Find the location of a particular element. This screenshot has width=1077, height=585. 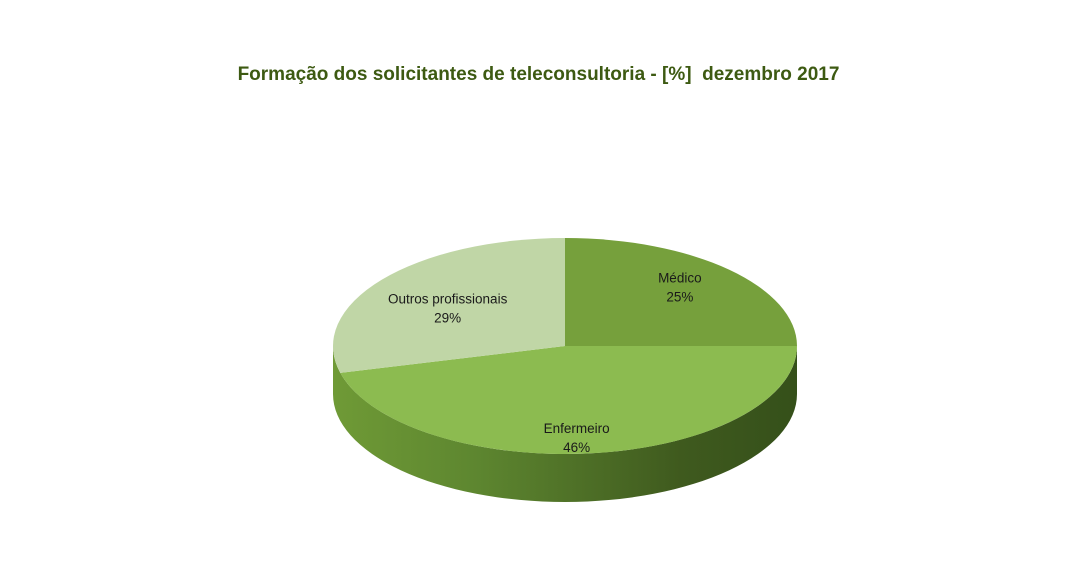

pie-sides is located at coordinates (565, 424).